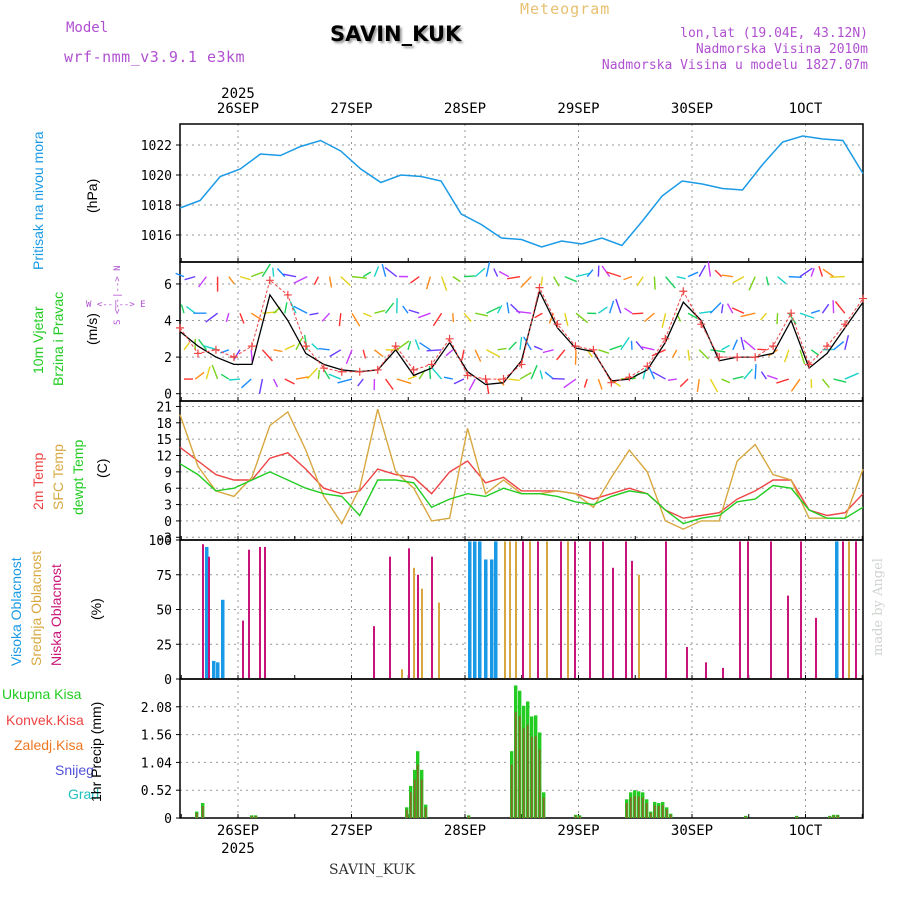 Image resolution: width=900 pixels, height=900 pixels. What do you see at coordinates (42, 694) in the screenshot?
I see `precip-label-total: Ukupna Kisa` at bounding box center [42, 694].